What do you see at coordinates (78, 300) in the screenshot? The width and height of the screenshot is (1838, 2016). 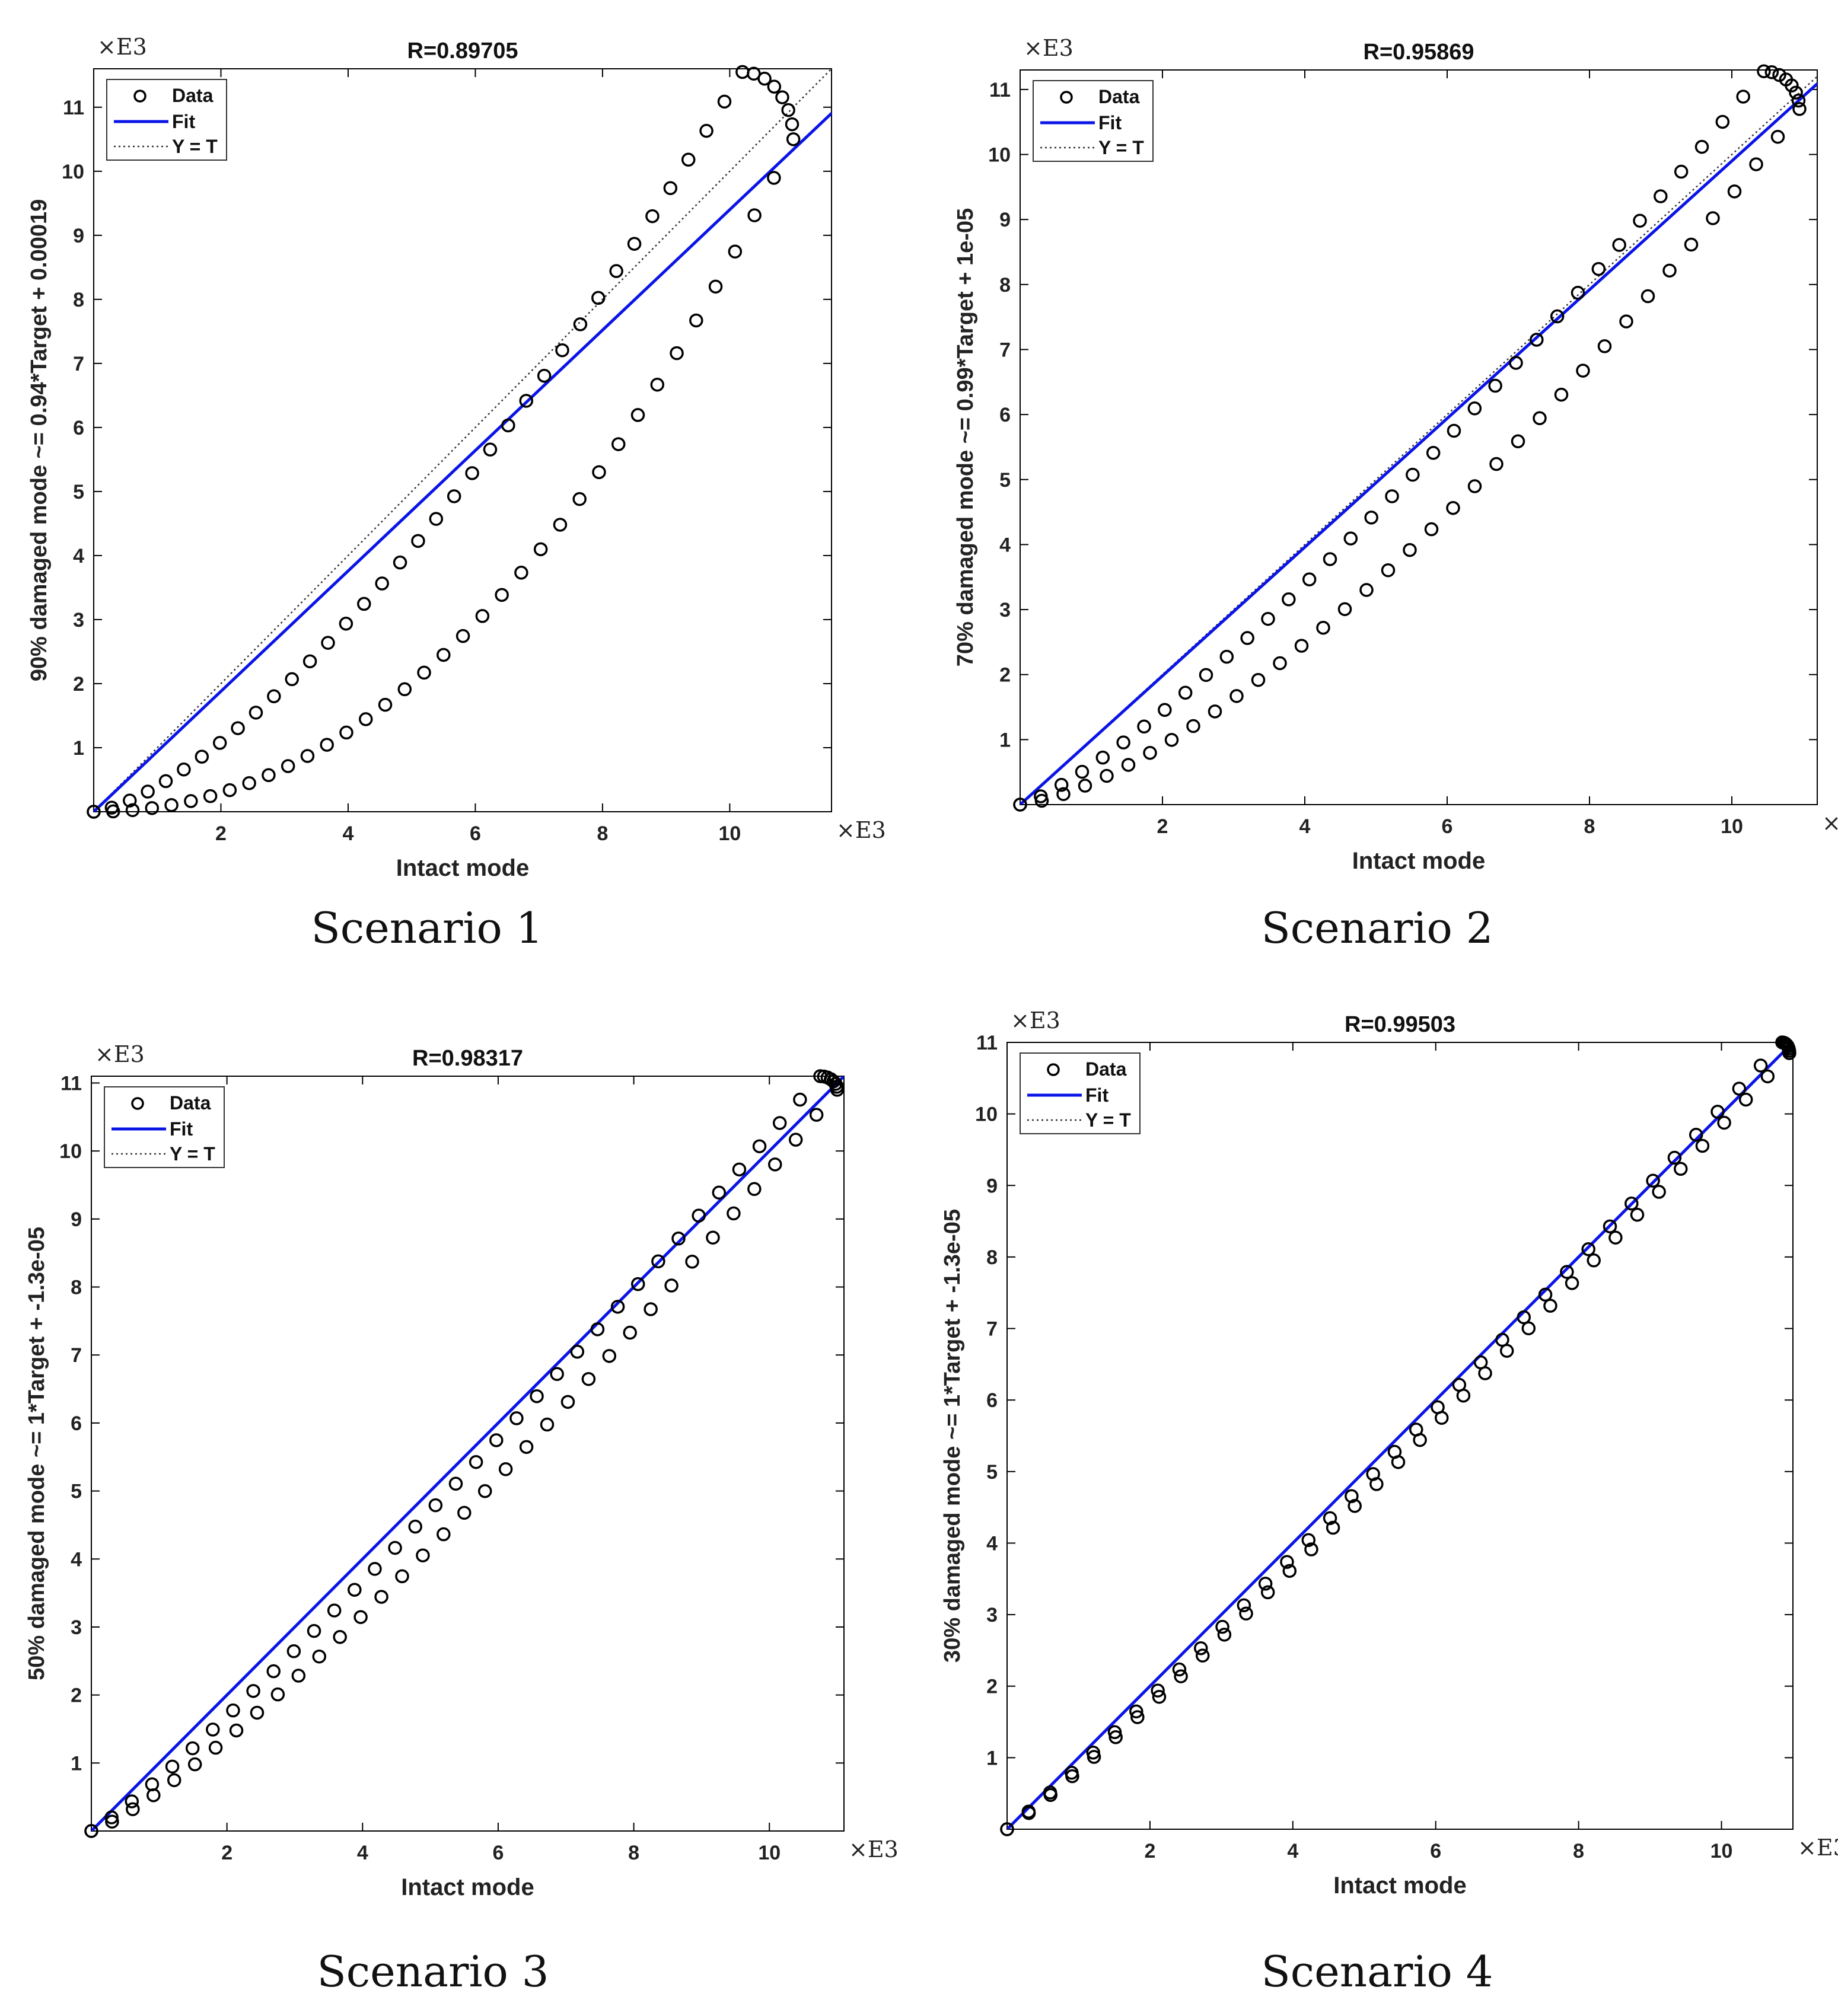 I see `y-tick-label: 8` at bounding box center [78, 300].